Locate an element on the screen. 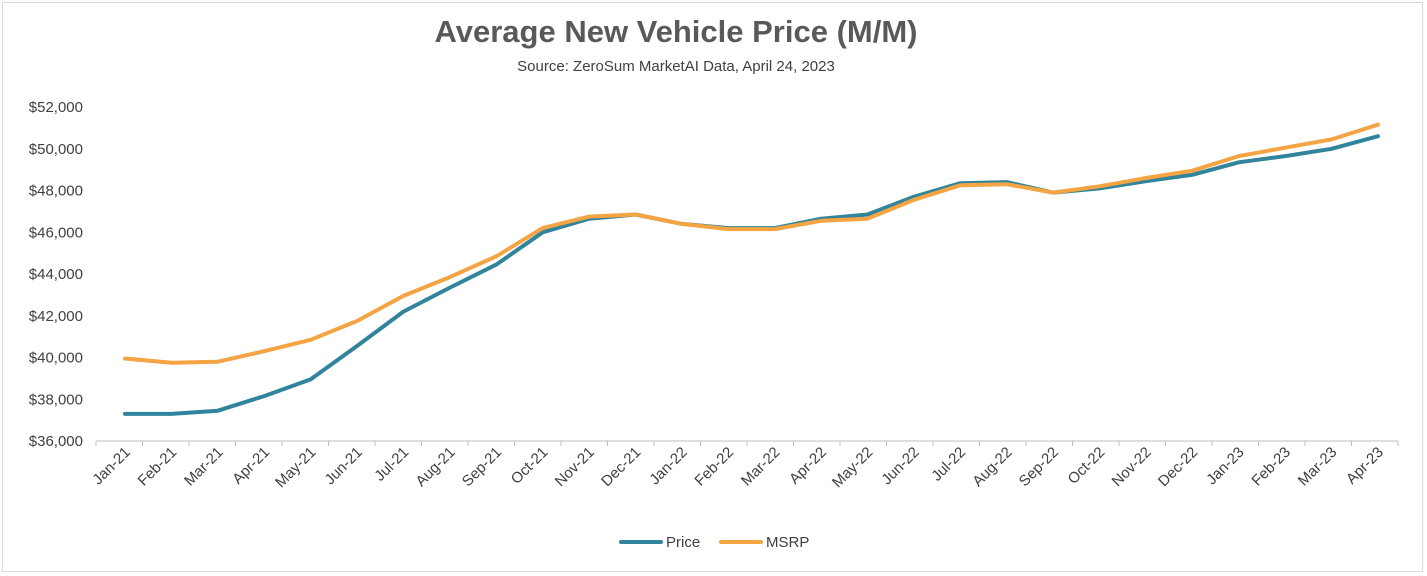 The image size is (1427, 576). y-tick-label: $46,000 is located at coordinates (56, 232).